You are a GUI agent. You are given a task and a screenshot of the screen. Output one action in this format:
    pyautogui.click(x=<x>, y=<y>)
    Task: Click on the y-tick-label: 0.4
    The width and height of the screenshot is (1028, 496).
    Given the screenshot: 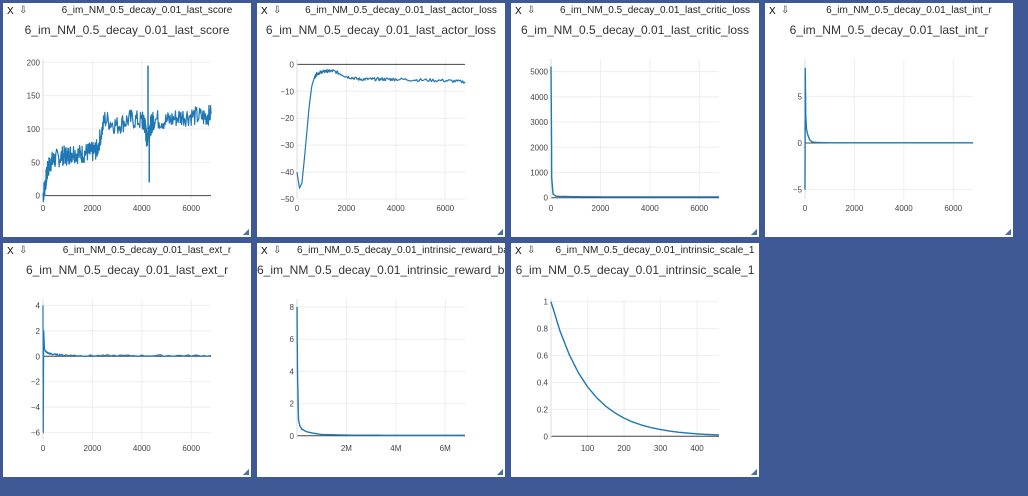 What is the action you would take?
    pyautogui.click(x=543, y=382)
    